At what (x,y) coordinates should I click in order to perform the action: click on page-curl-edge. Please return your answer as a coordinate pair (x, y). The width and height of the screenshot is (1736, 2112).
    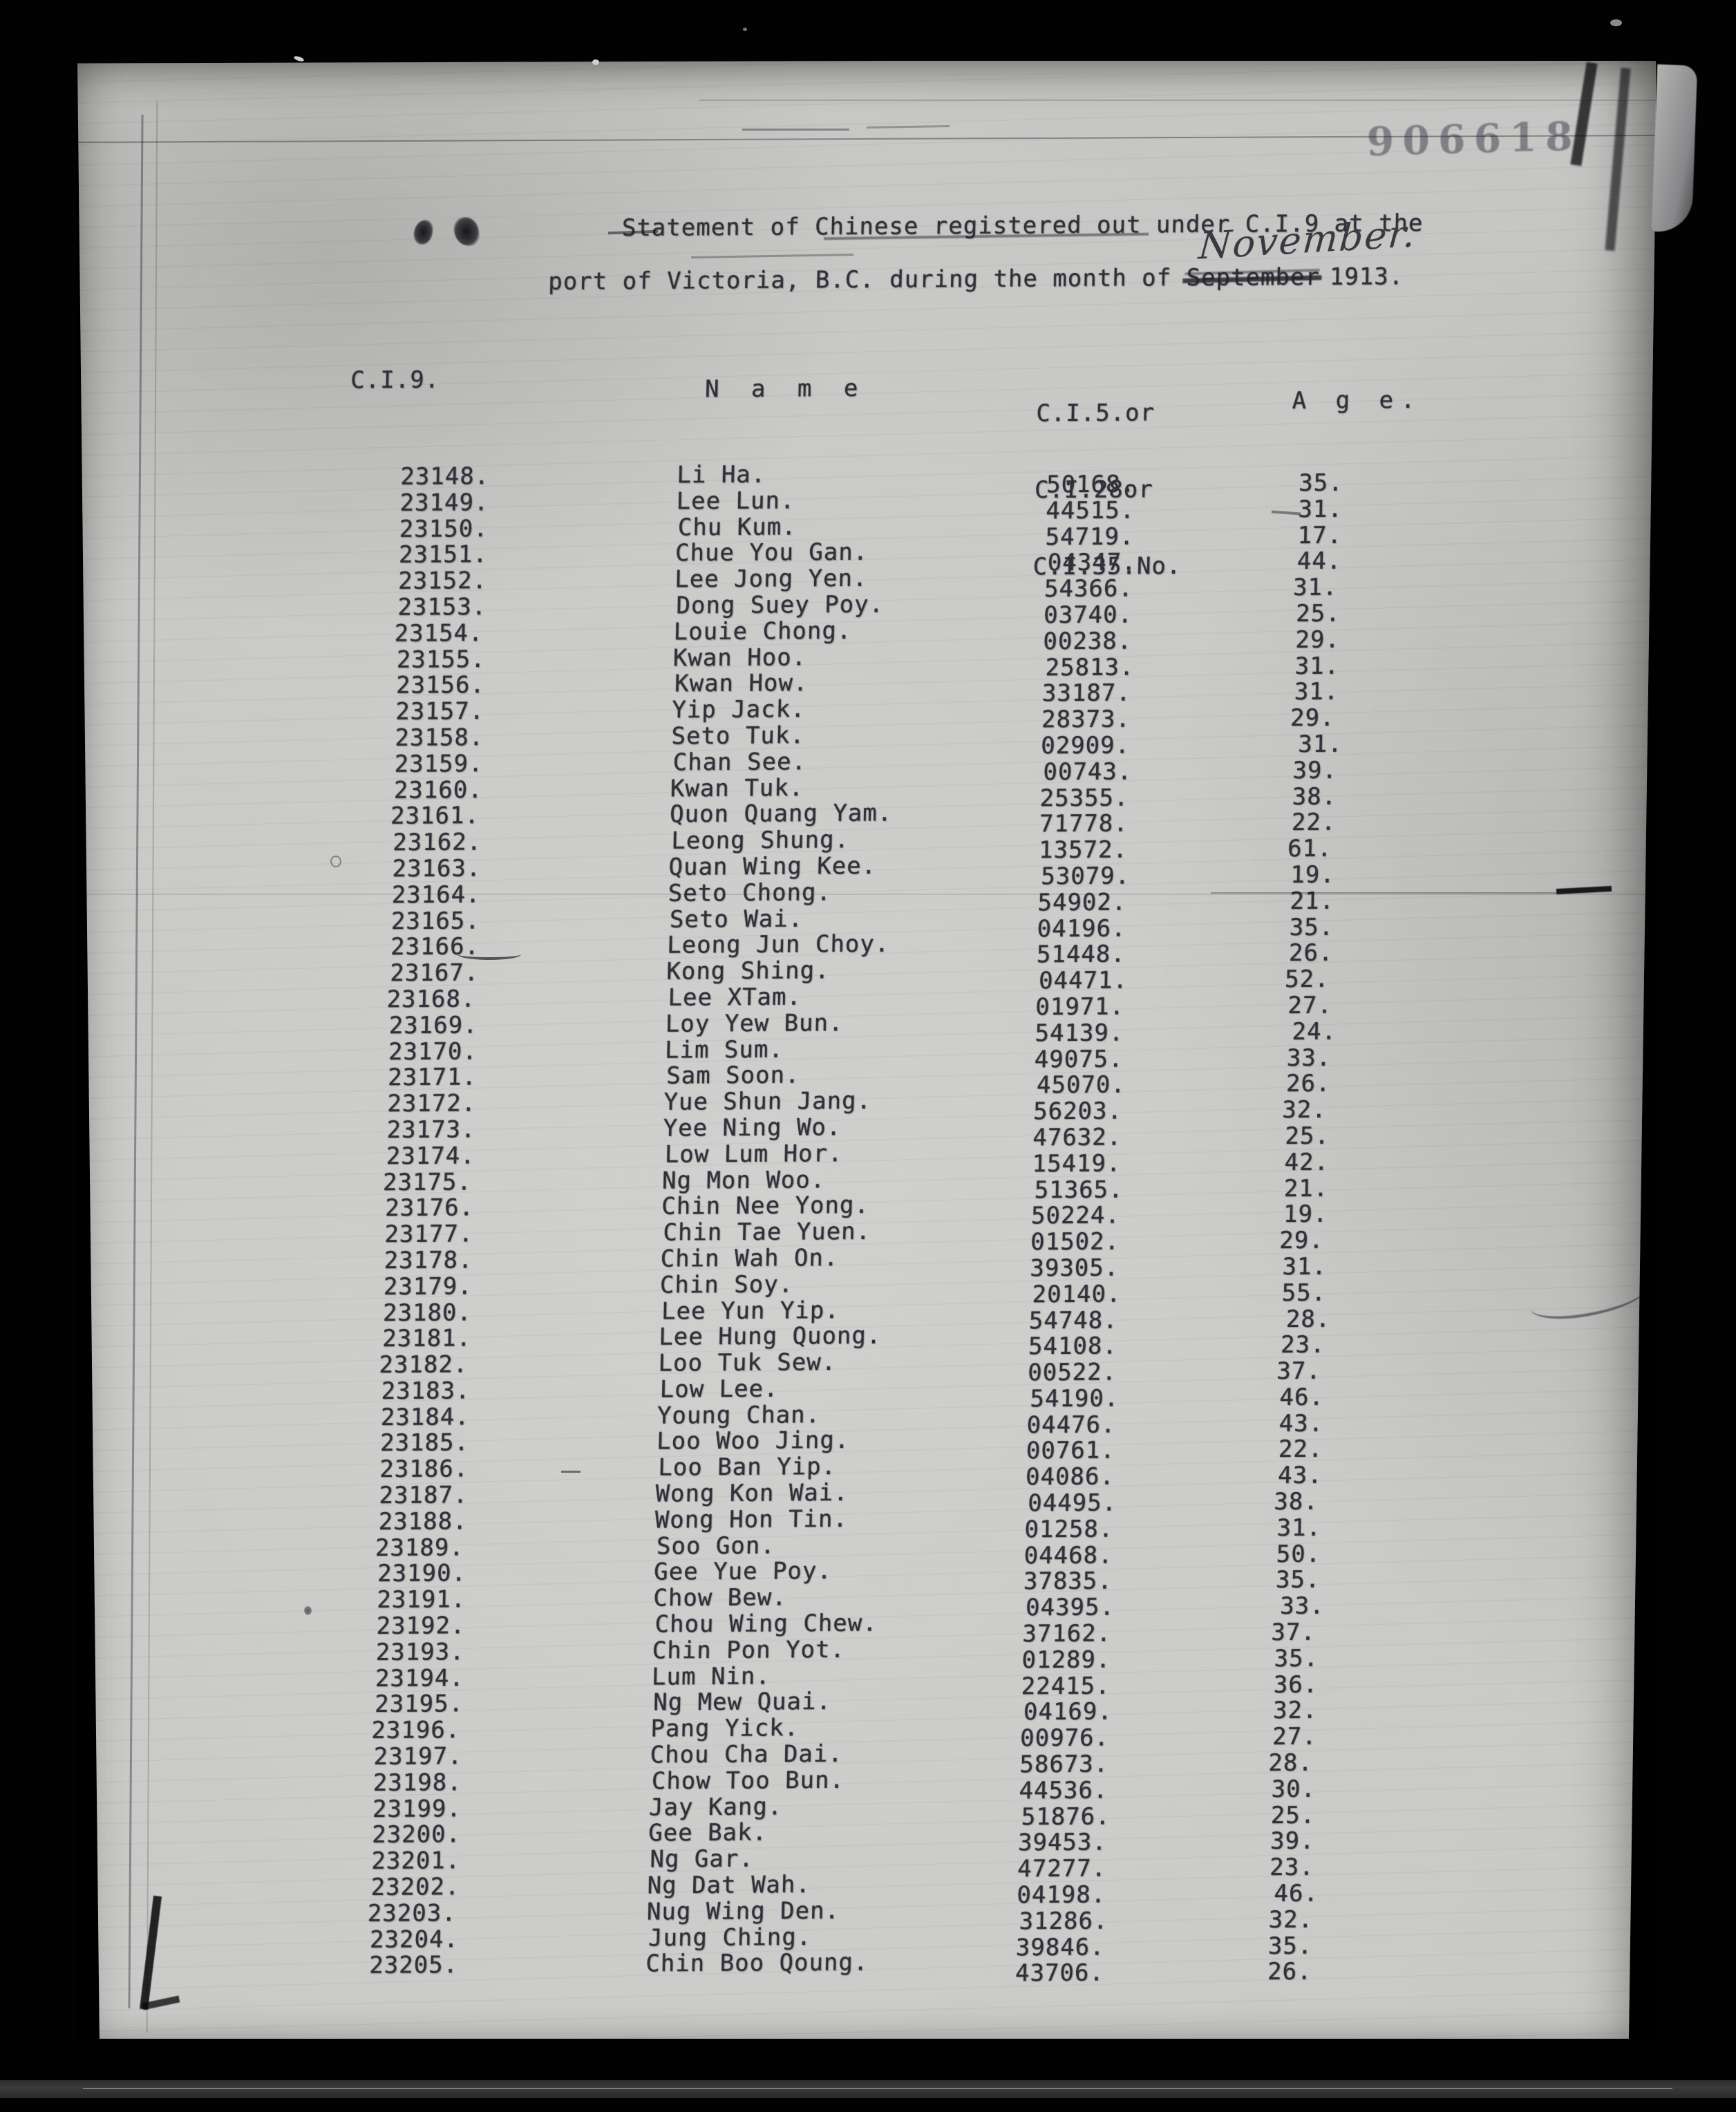
    Looking at the image, I should click on (1674, 148).